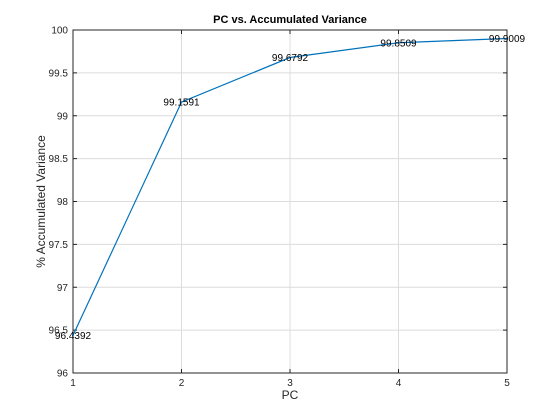  I want to click on y-tick-label: 97, so click(63, 288).